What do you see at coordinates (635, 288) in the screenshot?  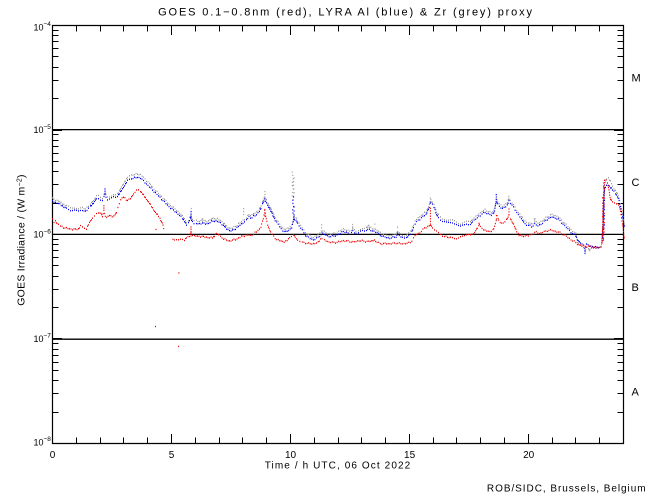 I see `svg-text: B` at bounding box center [635, 288].